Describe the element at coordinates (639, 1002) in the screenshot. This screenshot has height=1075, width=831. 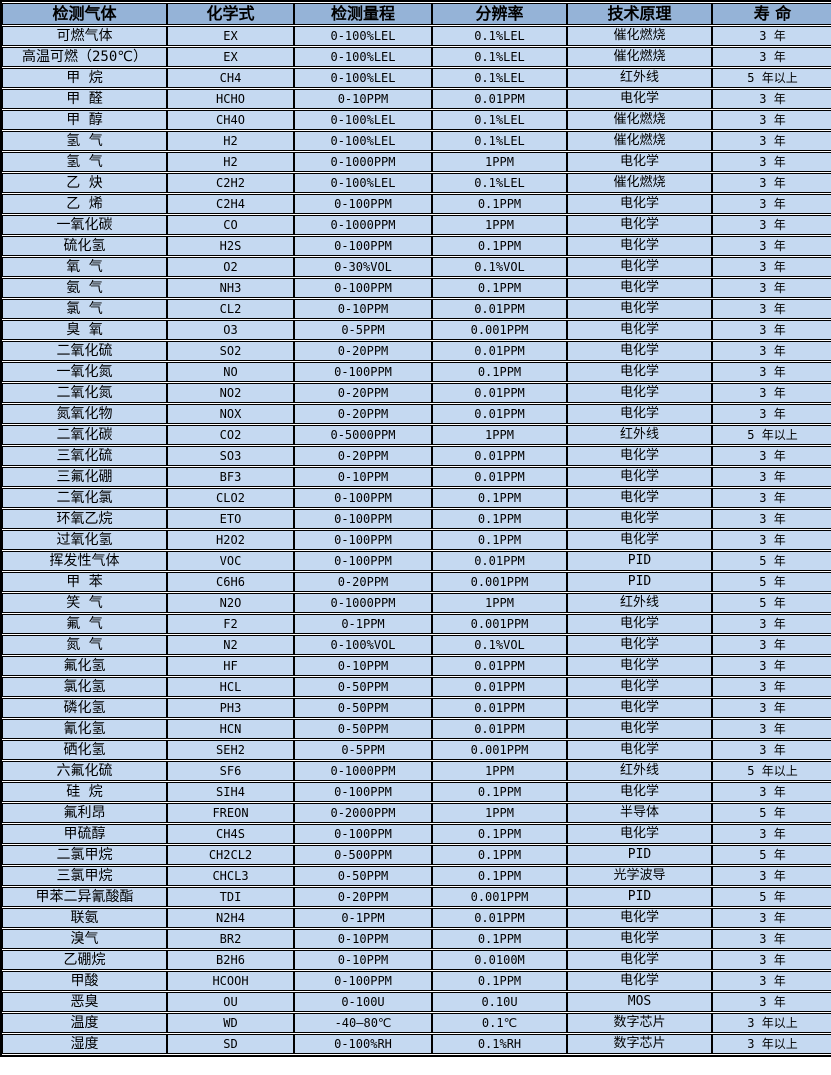
I see `cell-principle: MOS` at that location.